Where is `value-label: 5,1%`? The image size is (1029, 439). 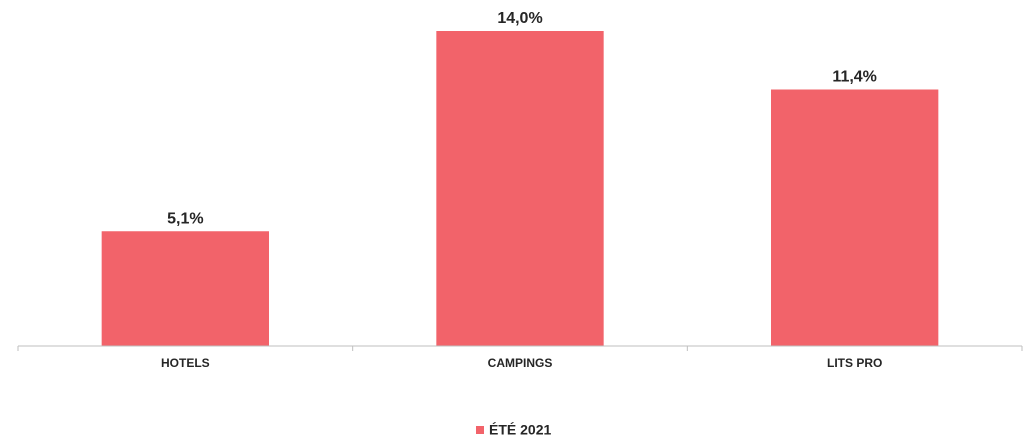 value-label: 5,1% is located at coordinates (185, 218).